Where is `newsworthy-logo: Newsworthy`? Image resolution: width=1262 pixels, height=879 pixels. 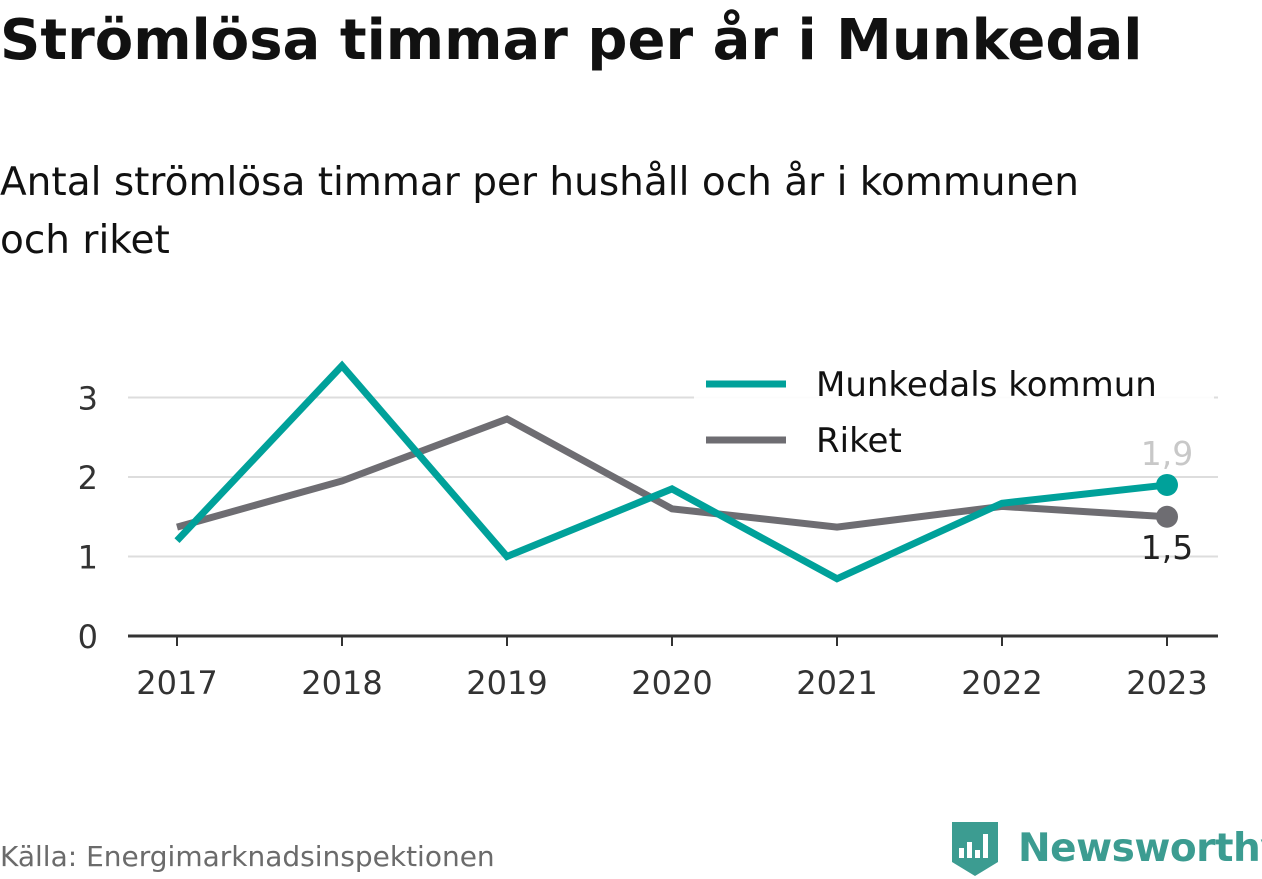 newsworthy-logo: Newsworthy is located at coordinates (1106, 848).